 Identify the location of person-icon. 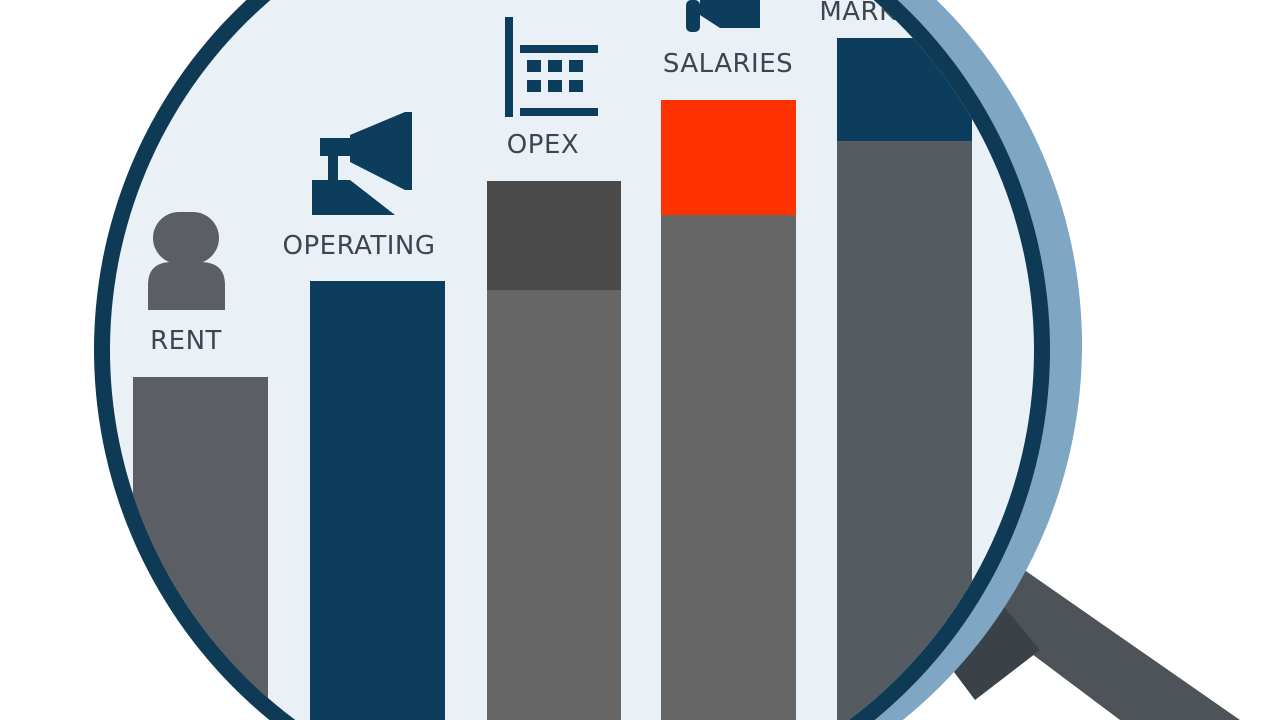
(186, 261).